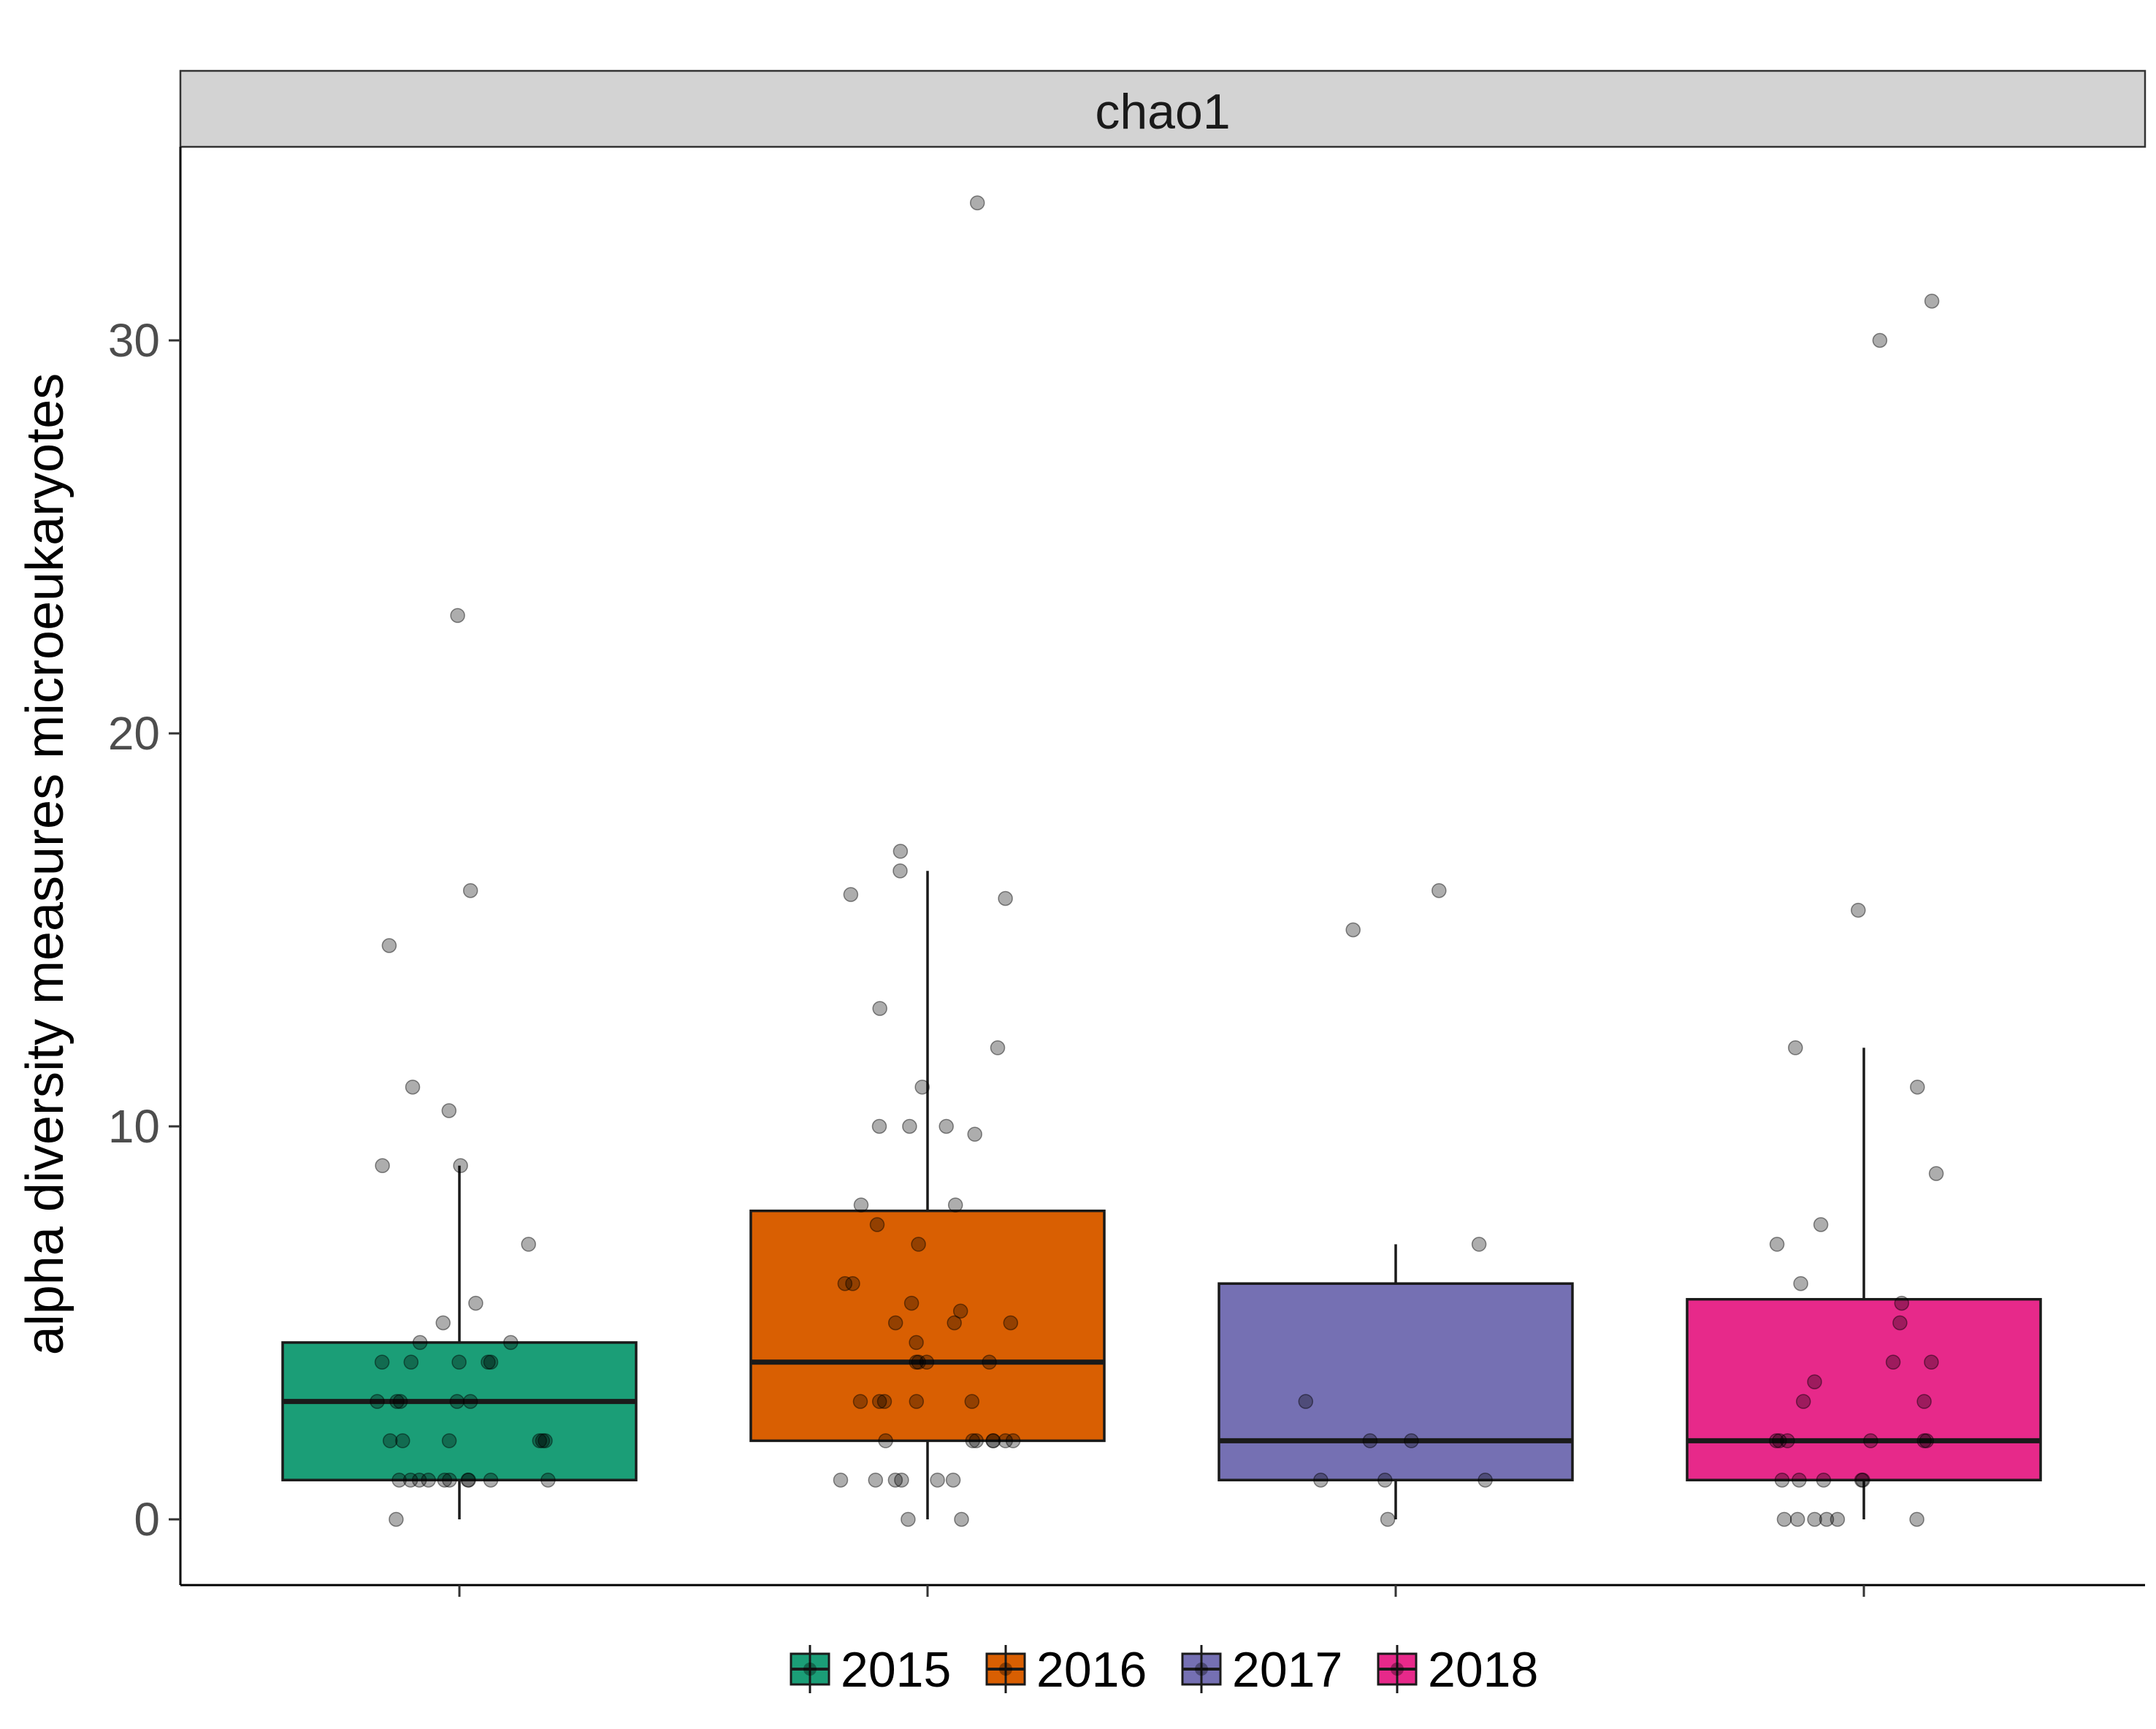 Image resolution: width=2156 pixels, height=1729 pixels. I want to click on legend-item-2017: 2017, so click(1262, 1670).